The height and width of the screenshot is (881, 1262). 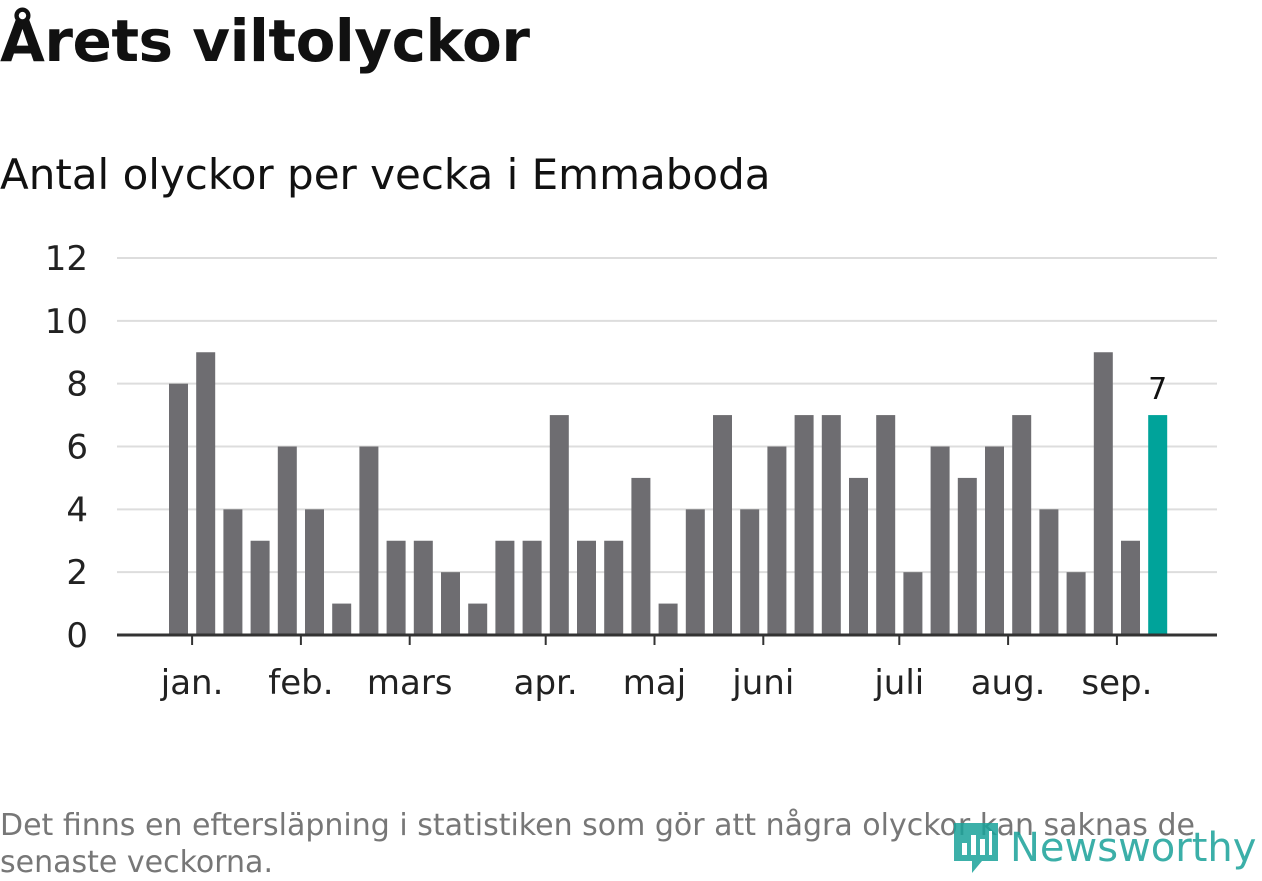 What do you see at coordinates (898, 683) in the screenshot?
I see `x-tick-label: juli` at bounding box center [898, 683].